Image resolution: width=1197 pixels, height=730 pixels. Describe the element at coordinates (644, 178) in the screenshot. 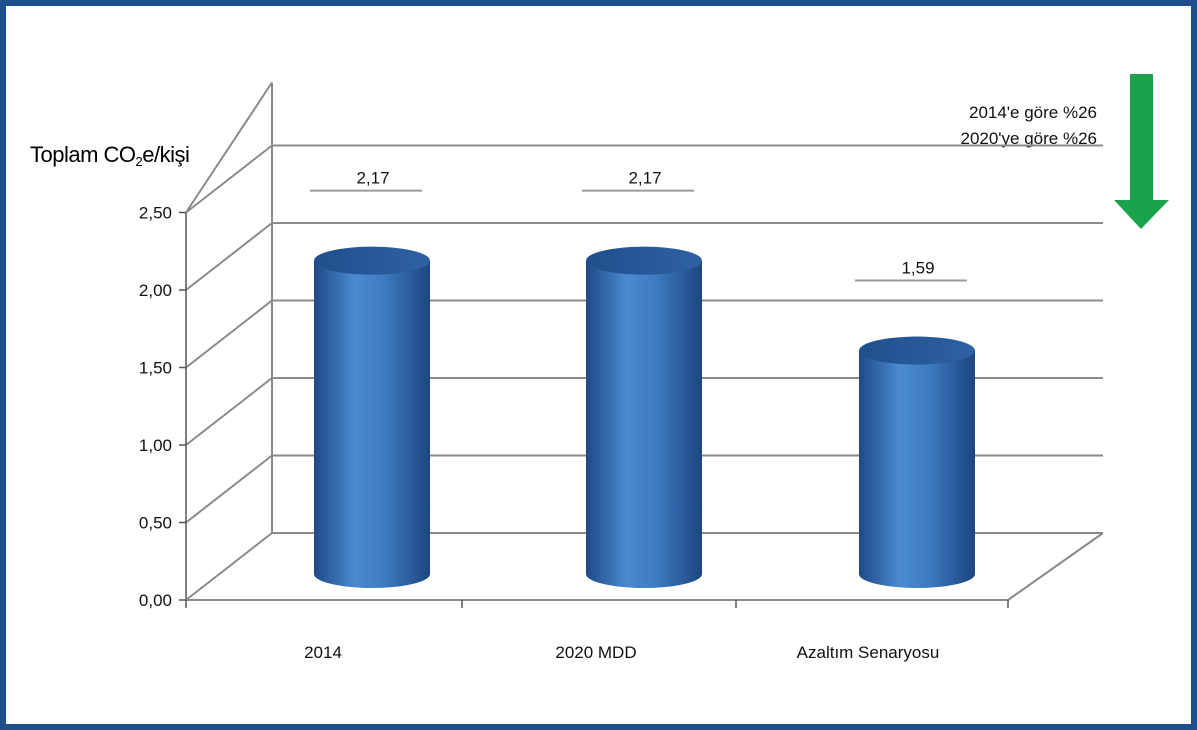

I see `data-label-1: 2,17` at that location.